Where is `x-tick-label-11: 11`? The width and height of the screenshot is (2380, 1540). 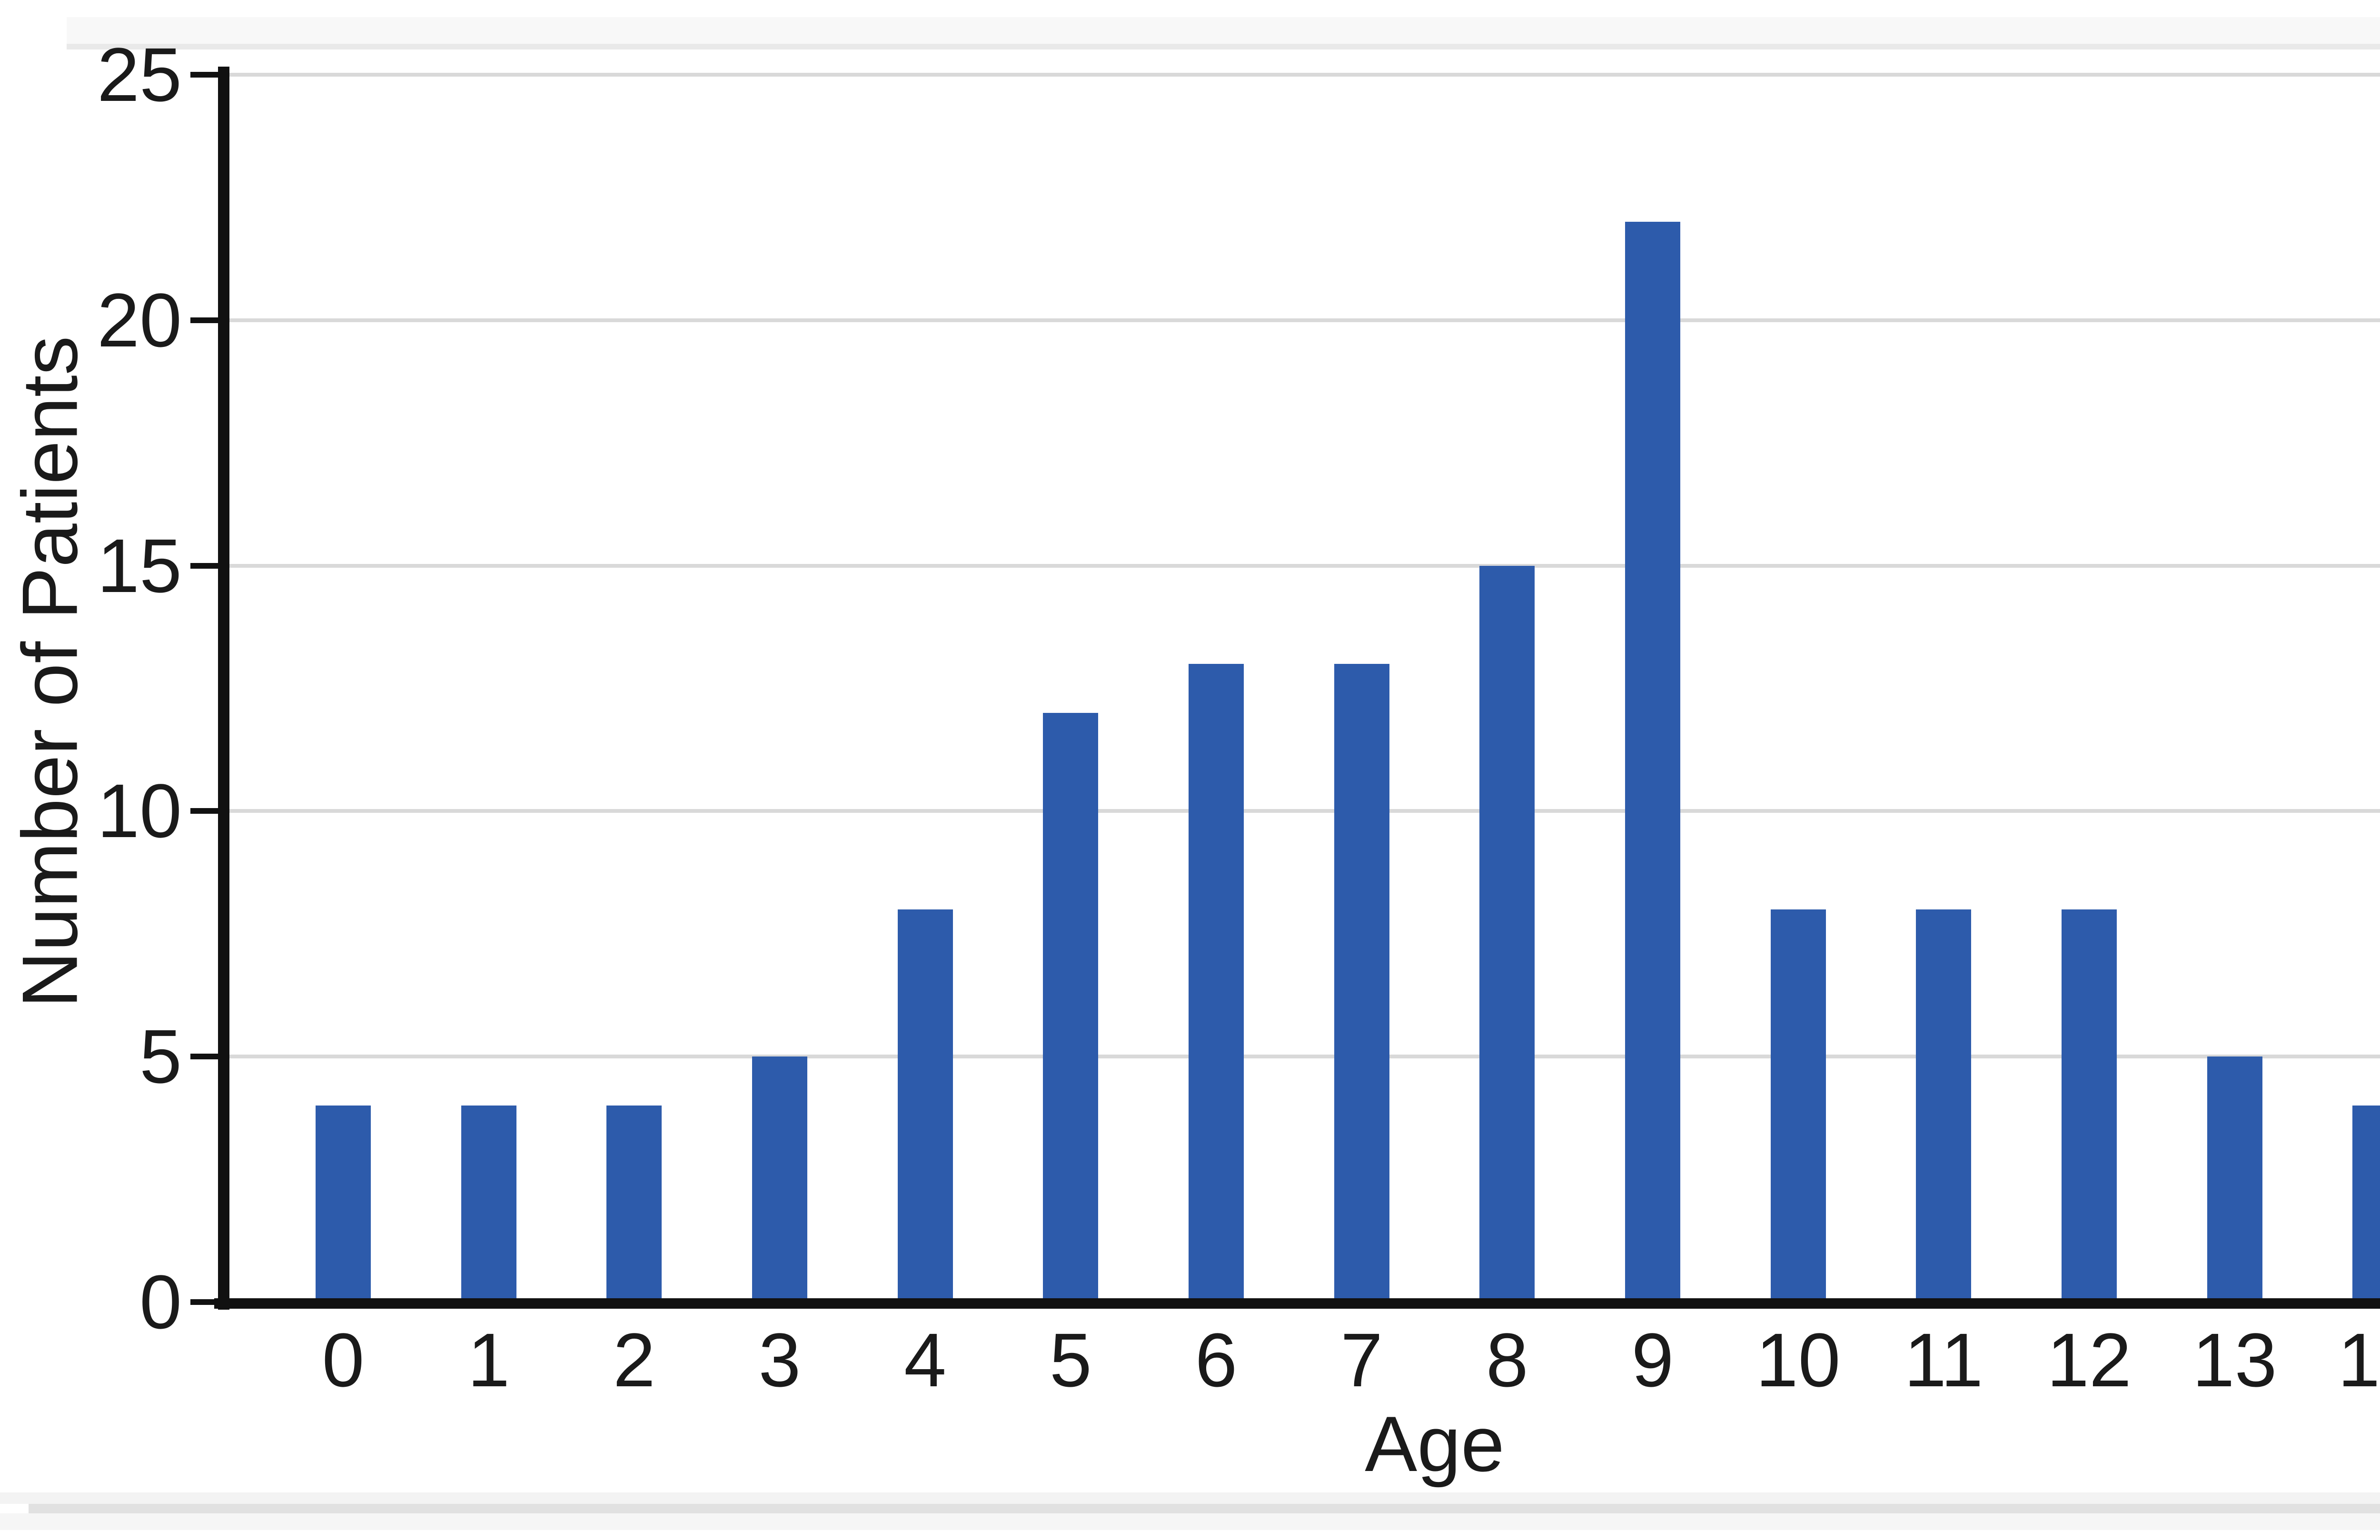 x-tick-label-11: 11 is located at coordinates (1943, 1359).